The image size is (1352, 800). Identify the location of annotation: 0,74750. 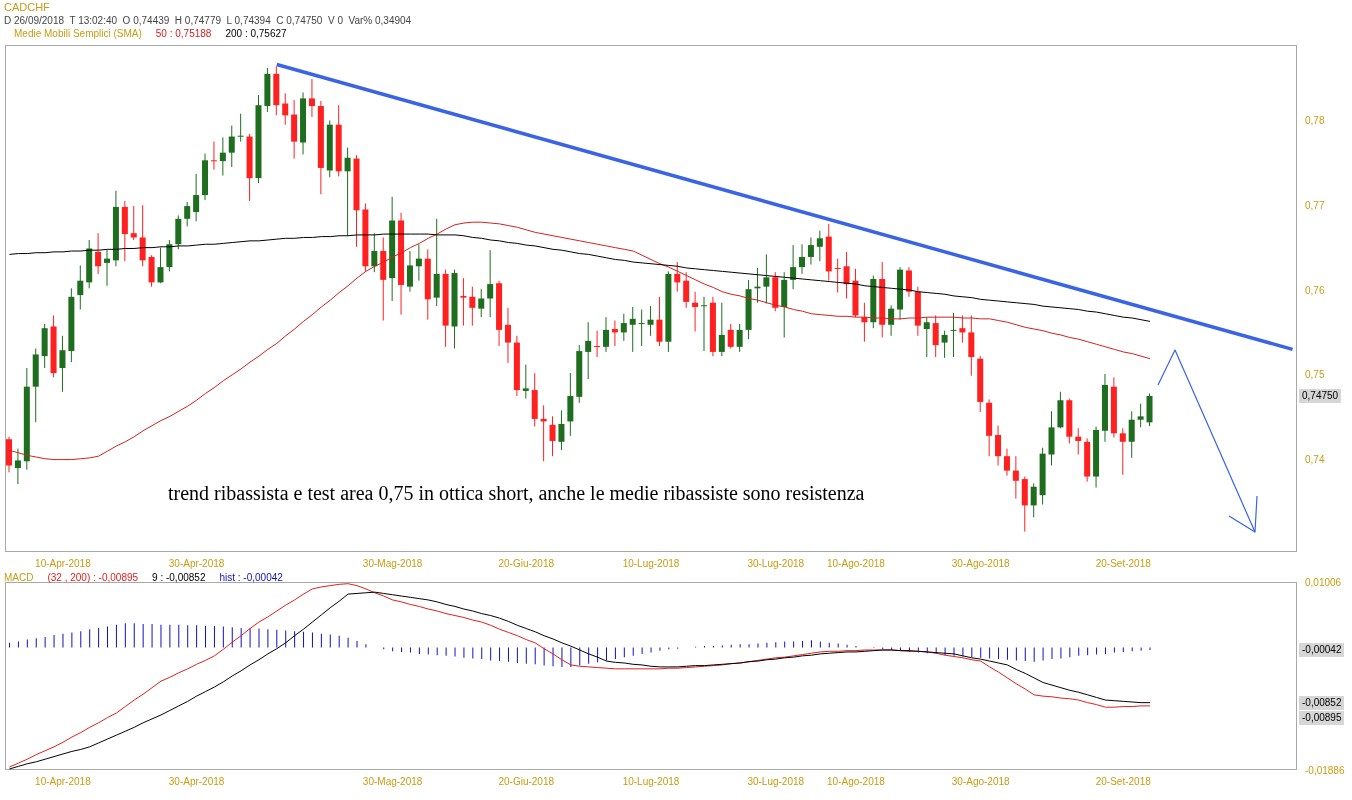
(1320, 396).